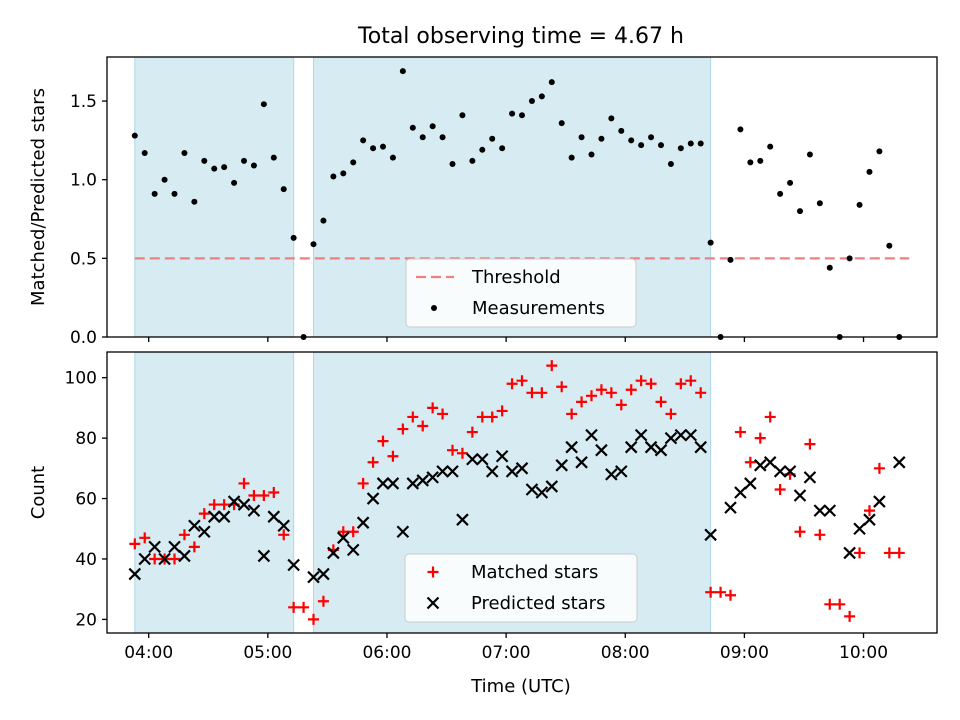 The height and width of the screenshot is (720, 960). I want to click on x-tick-label: 04:00, so click(148, 653).